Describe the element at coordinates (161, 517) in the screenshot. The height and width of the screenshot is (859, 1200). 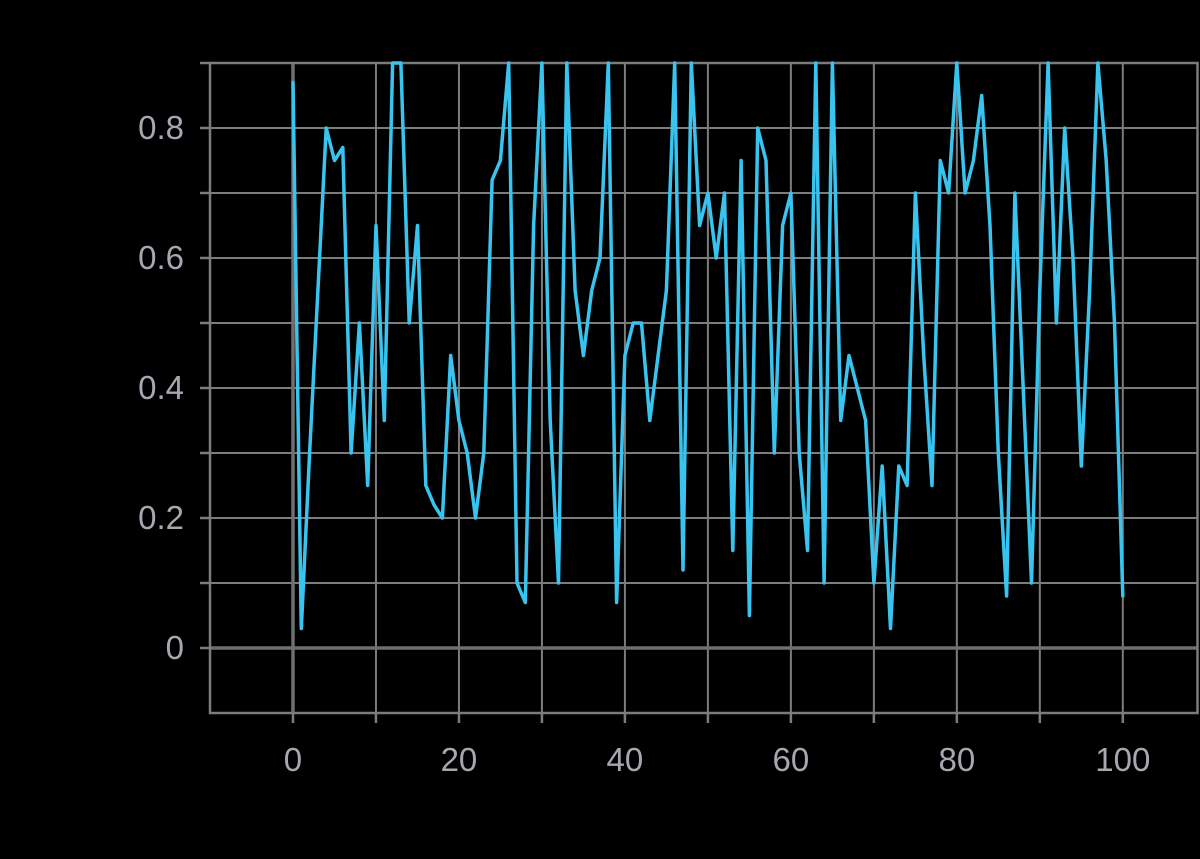
I see `y-tick-label: 0.2` at that location.